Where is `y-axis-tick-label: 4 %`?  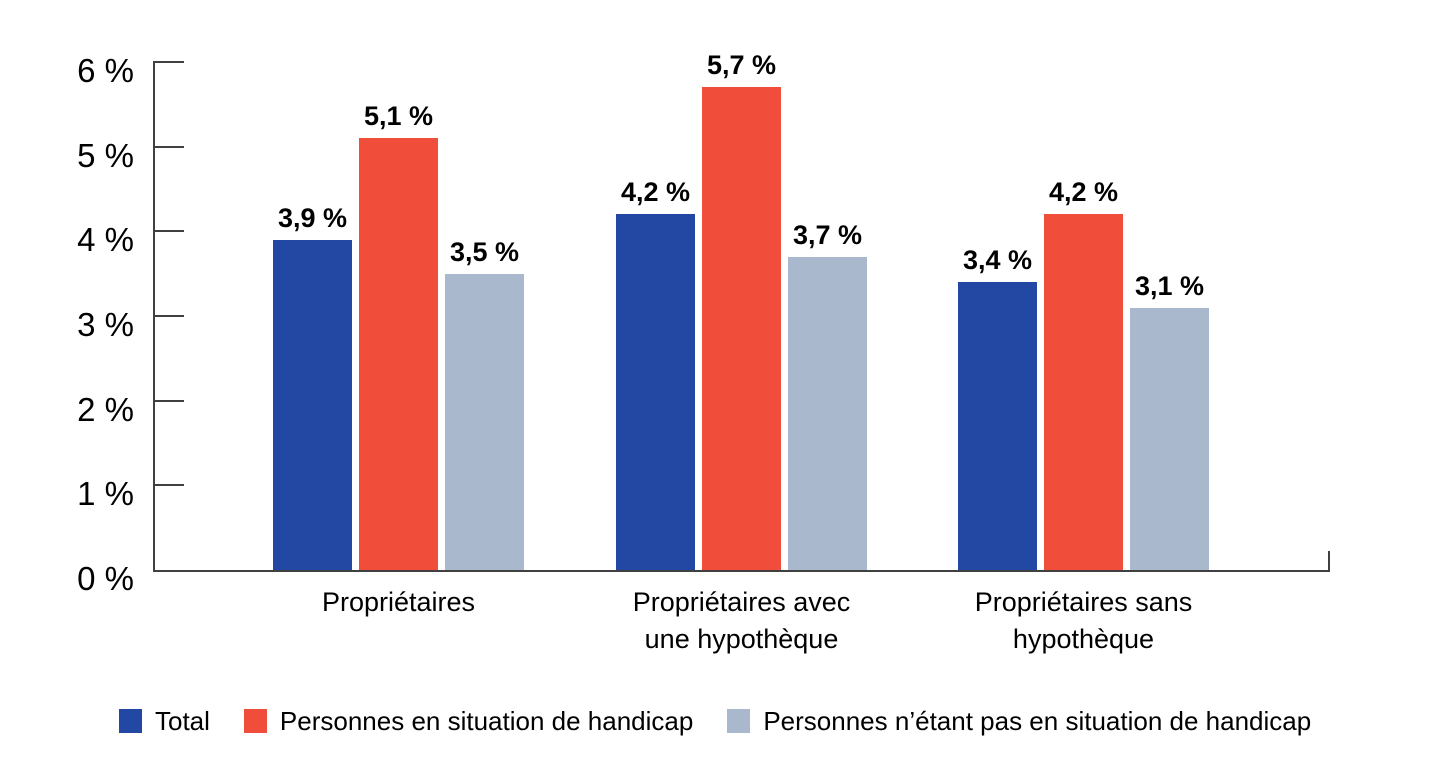
y-axis-tick-label: 4 % is located at coordinates (105, 240).